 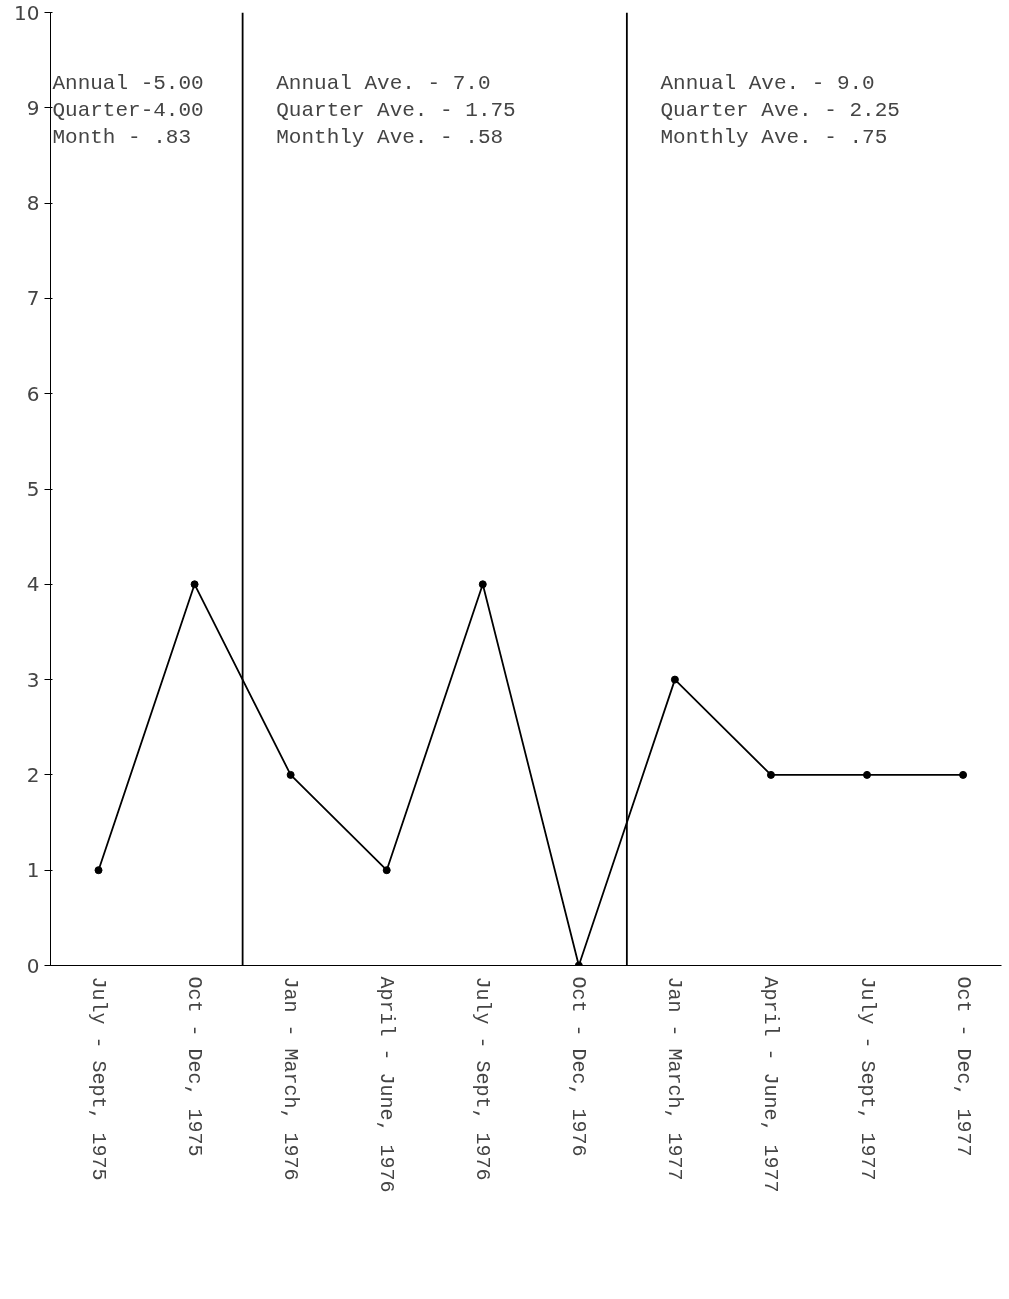 I want to click on annotation: Annual Ave. - 9.0, so click(x=767, y=84).